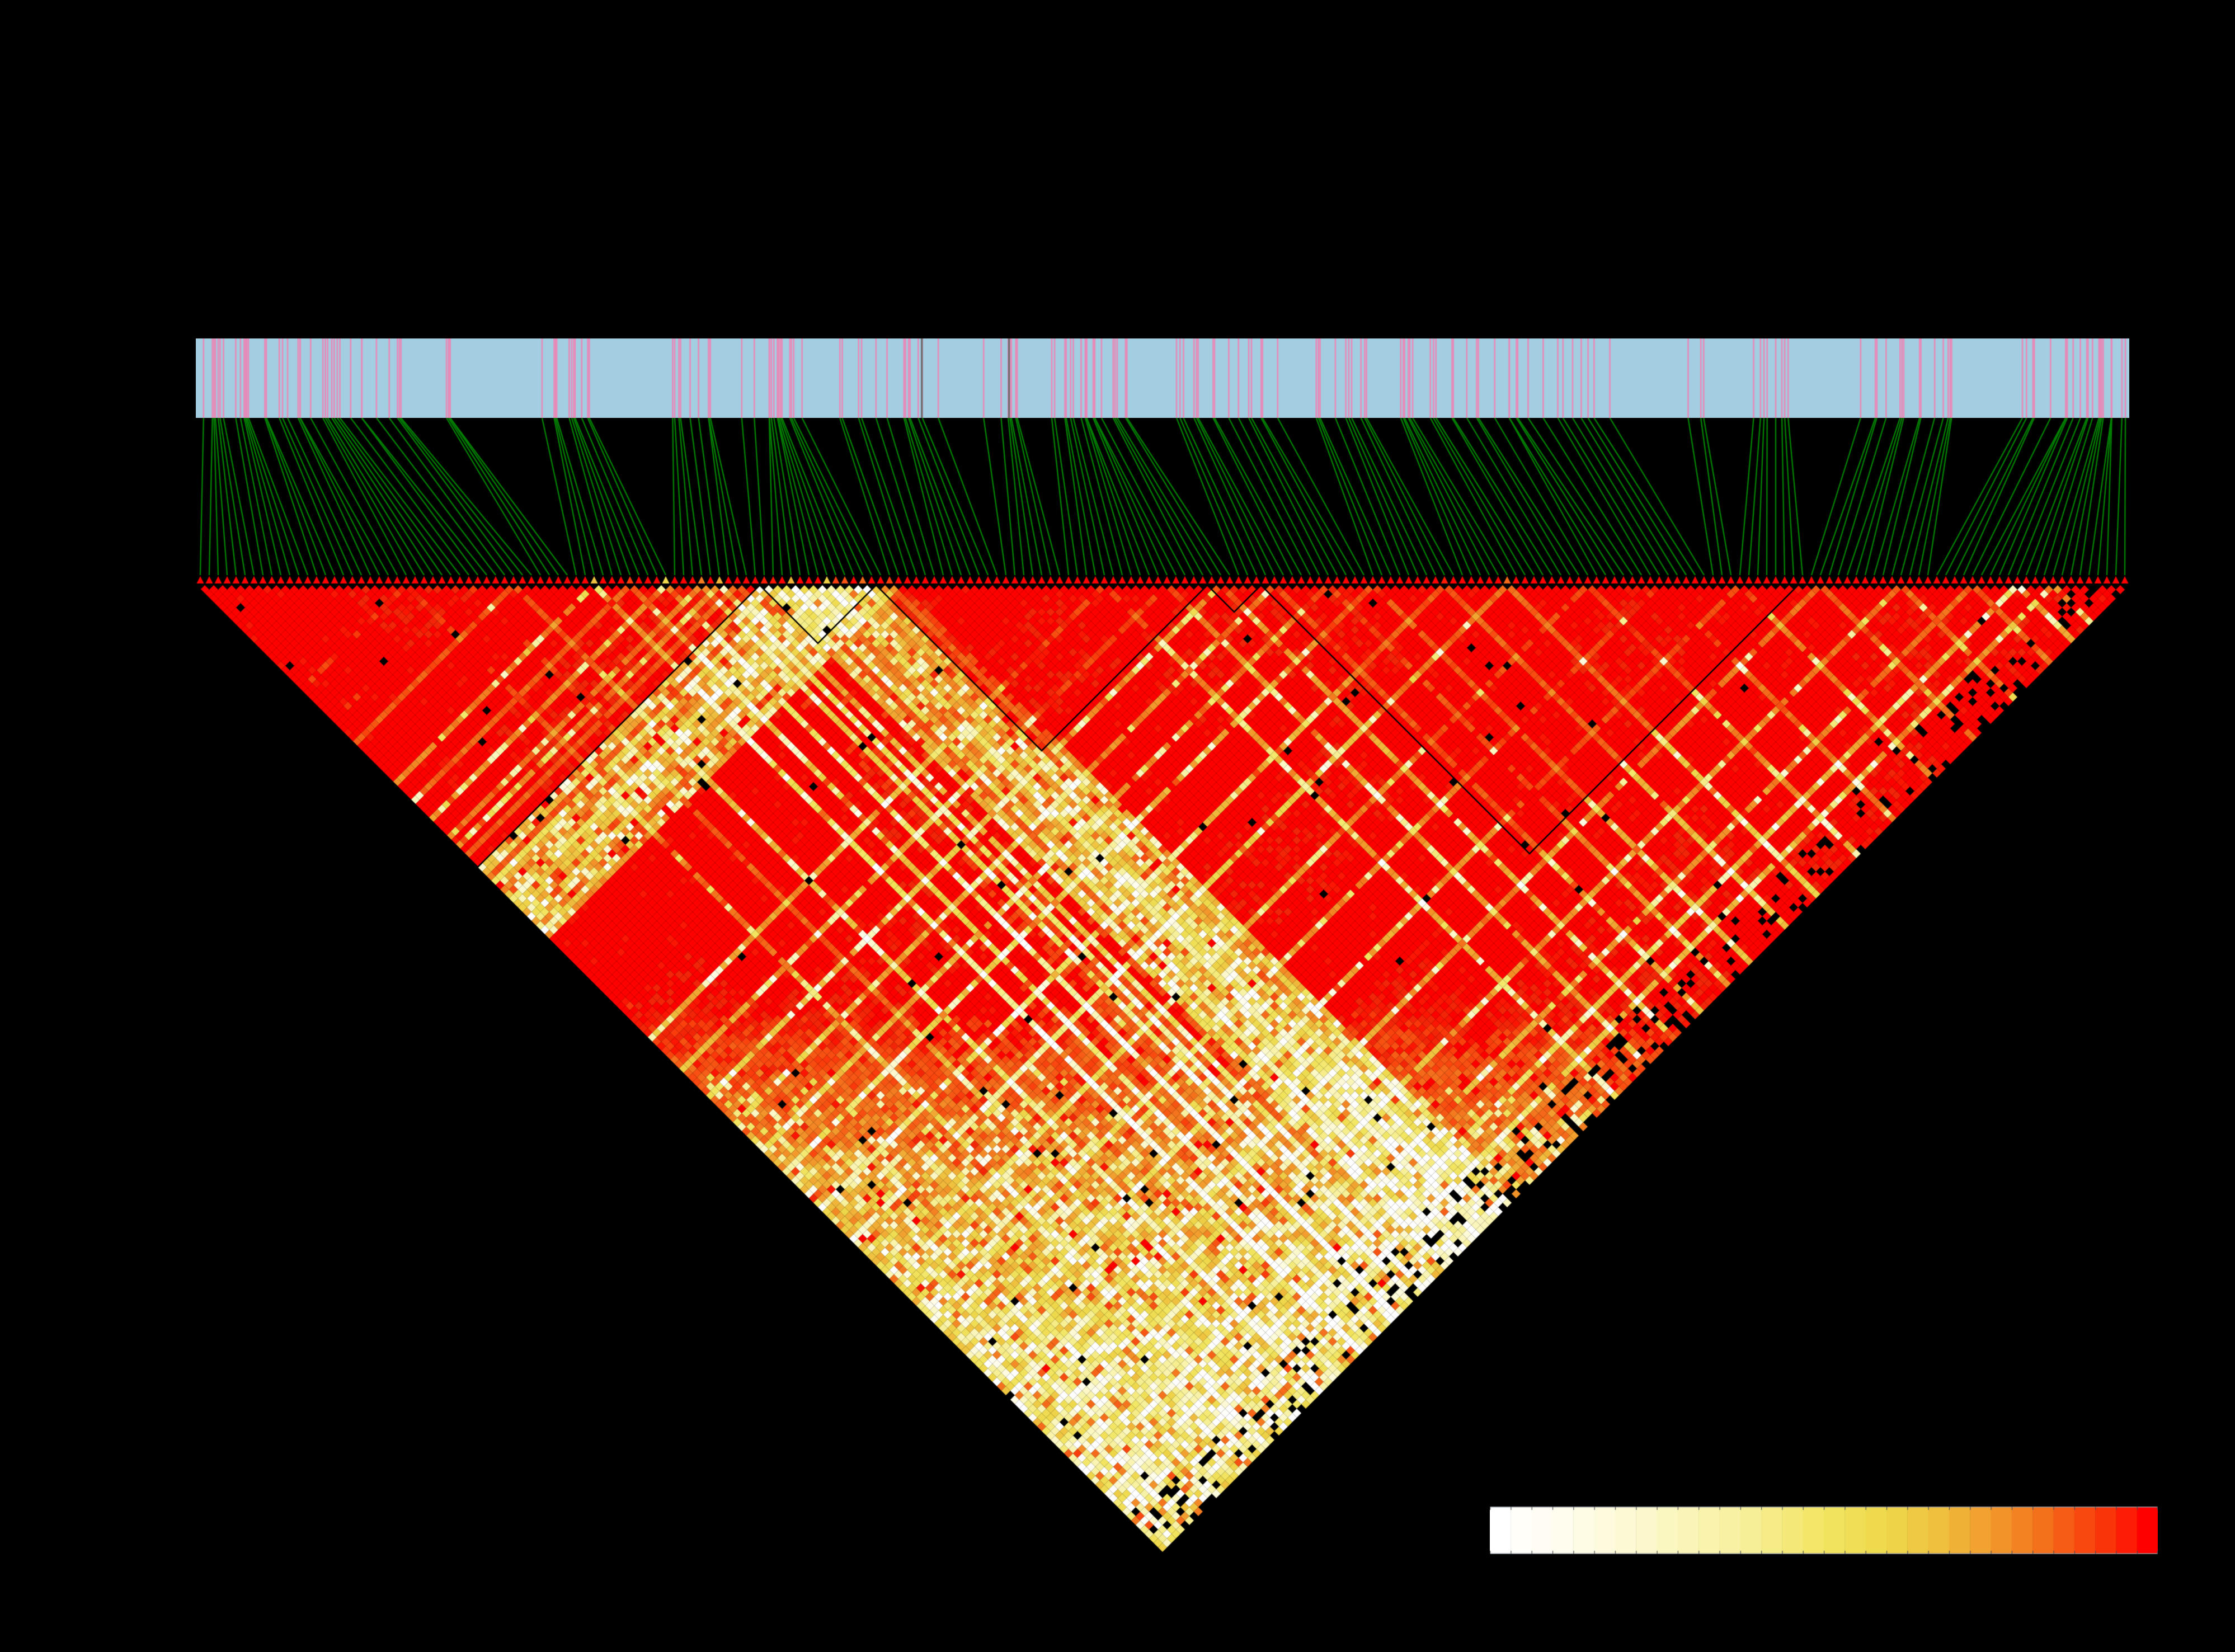  Describe the element at coordinates (1162, 580) in the screenshot. I see `marker-triangle-row` at that location.